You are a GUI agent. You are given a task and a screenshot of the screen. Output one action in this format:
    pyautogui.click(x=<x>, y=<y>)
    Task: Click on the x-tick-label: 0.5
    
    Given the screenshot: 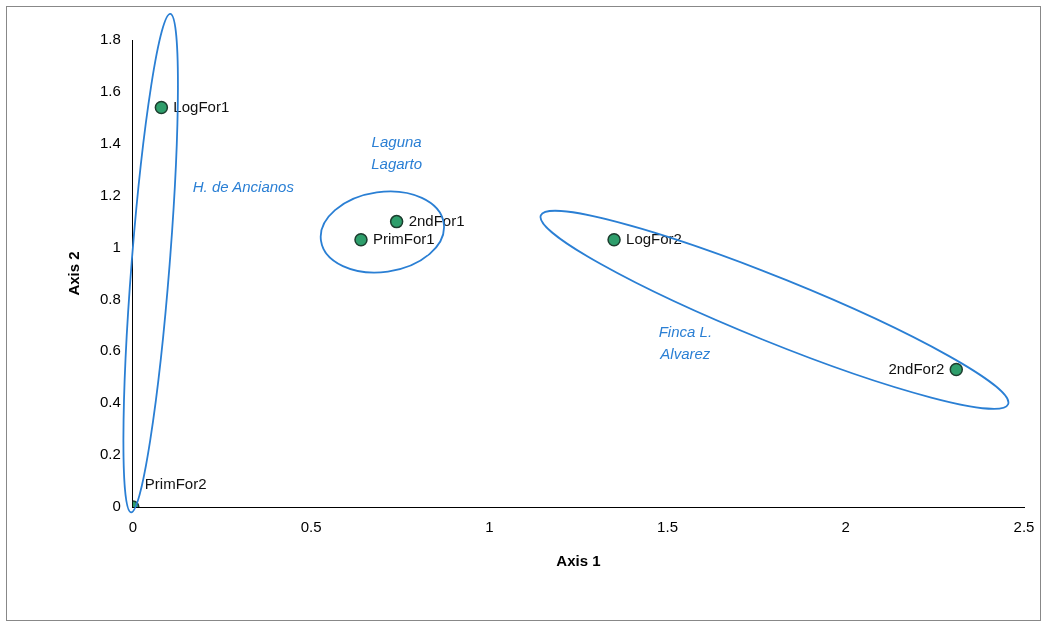 What is the action you would take?
    pyautogui.click(x=311, y=527)
    